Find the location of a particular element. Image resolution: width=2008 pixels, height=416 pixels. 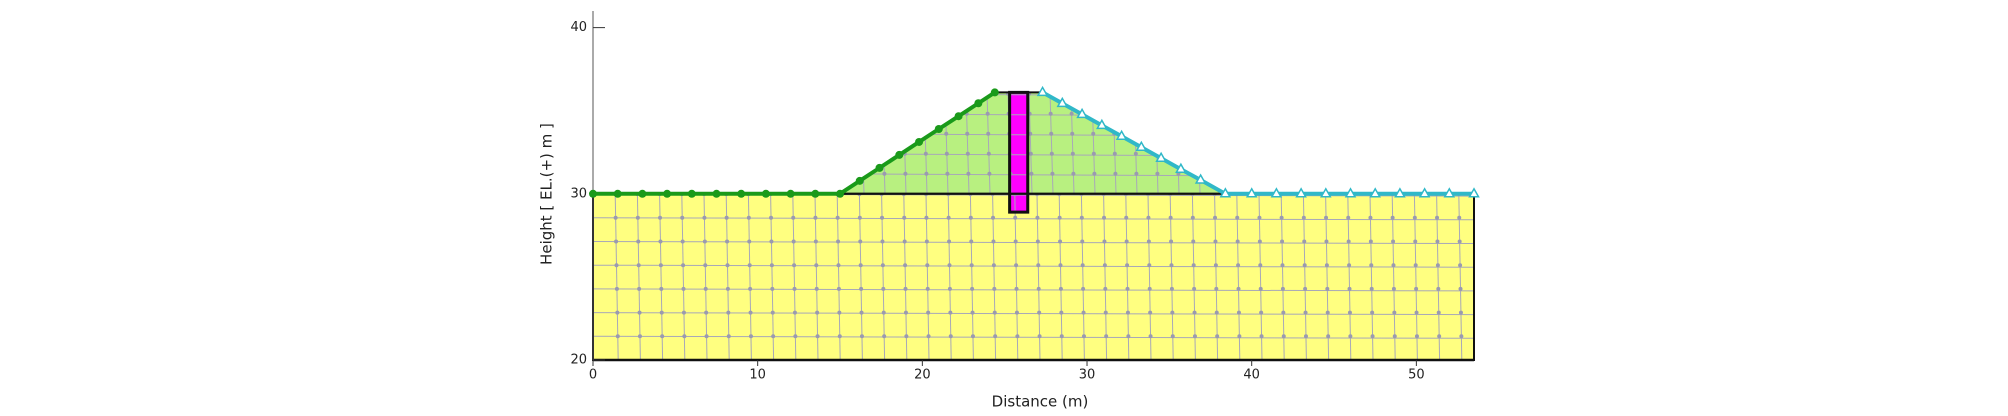

x-tick-label: 50 is located at coordinates (1416, 375).